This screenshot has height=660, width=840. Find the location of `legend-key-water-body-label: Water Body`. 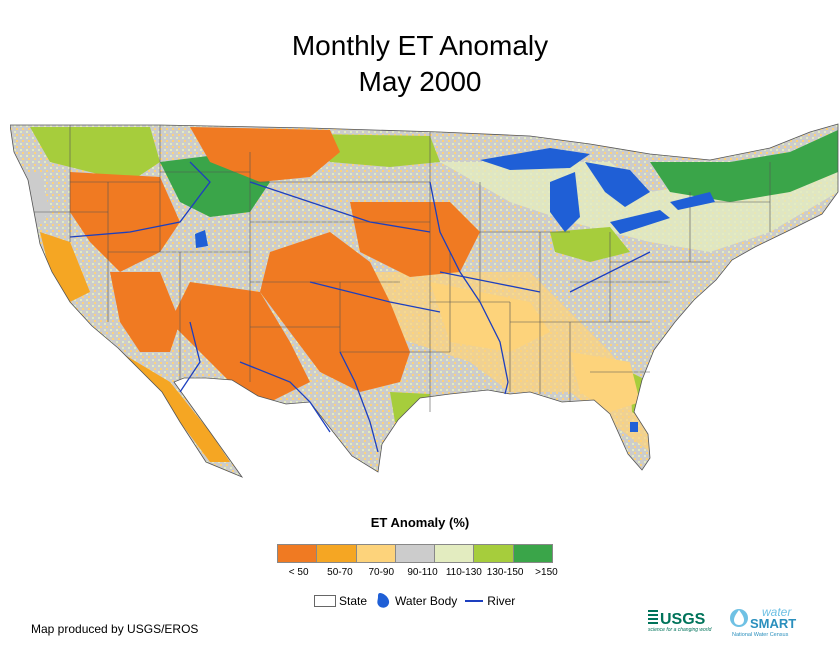

legend-key-water-body-label: Water Body is located at coordinates (426, 601).